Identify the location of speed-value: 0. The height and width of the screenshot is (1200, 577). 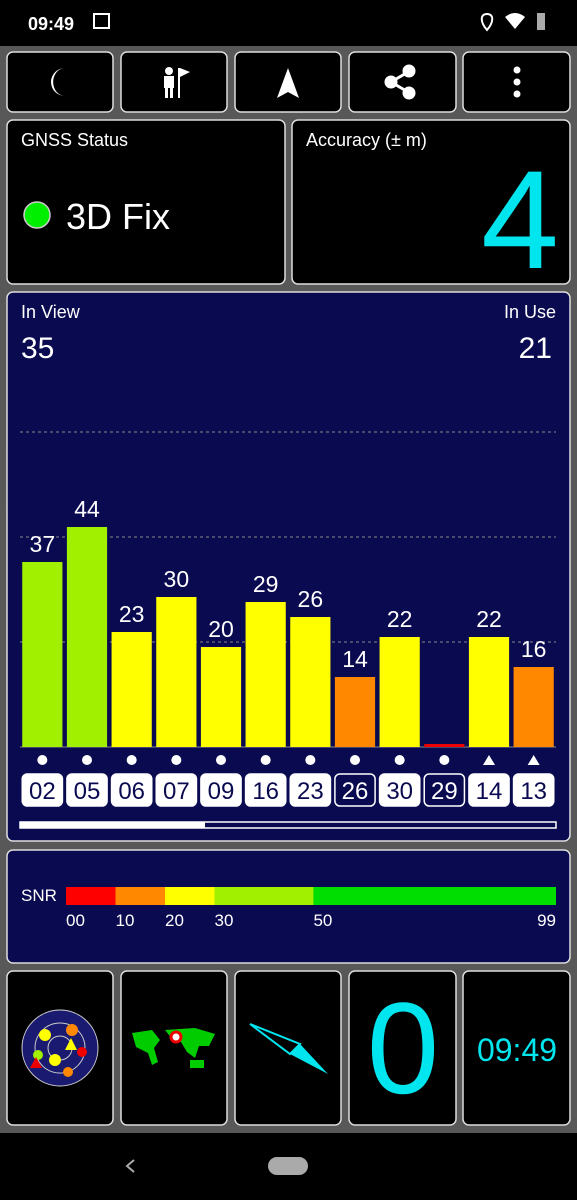
(403, 1048).